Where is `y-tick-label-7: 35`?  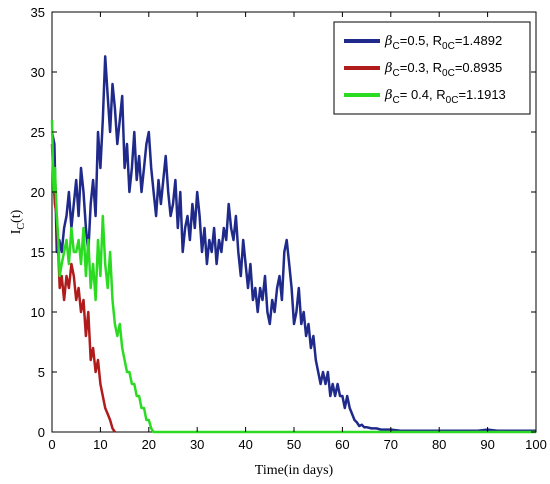
y-tick-label-7: 35 is located at coordinates (38, 12).